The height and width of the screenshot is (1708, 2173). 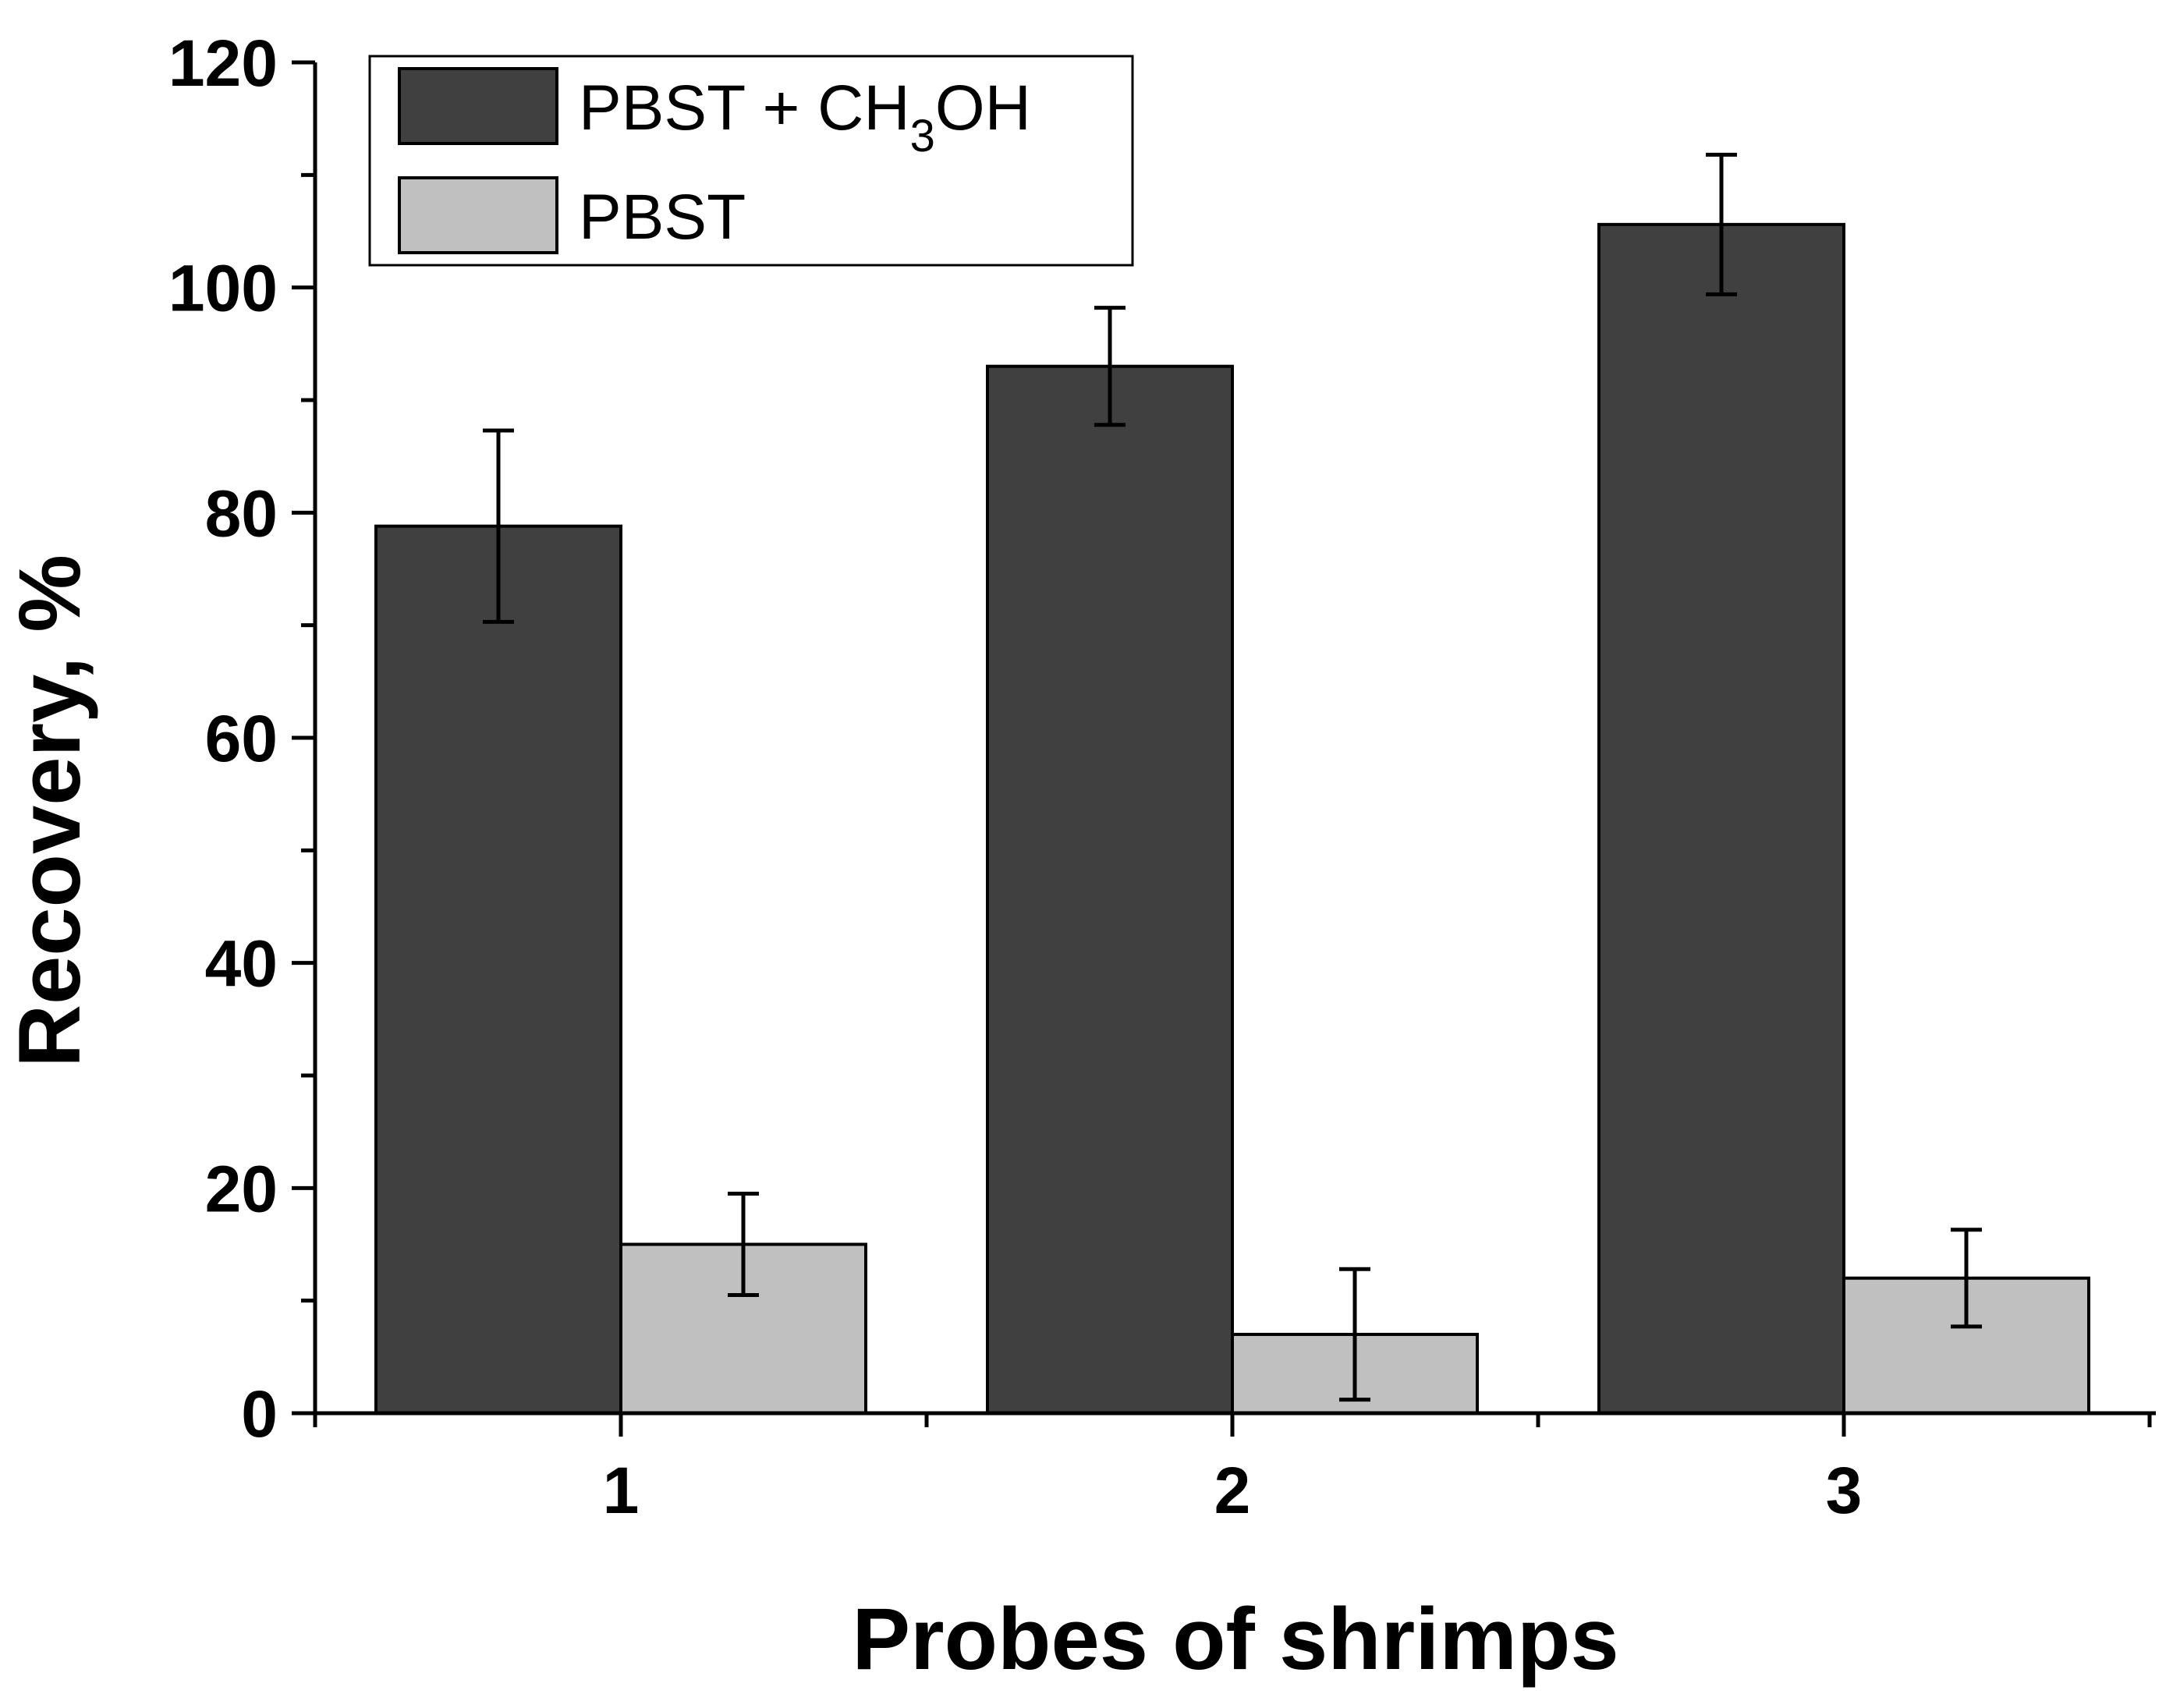 What do you see at coordinates (1232, 1490) in the screenshot?
I see `x-tick-label-2: 2` at bounding box center [1232, 1490].